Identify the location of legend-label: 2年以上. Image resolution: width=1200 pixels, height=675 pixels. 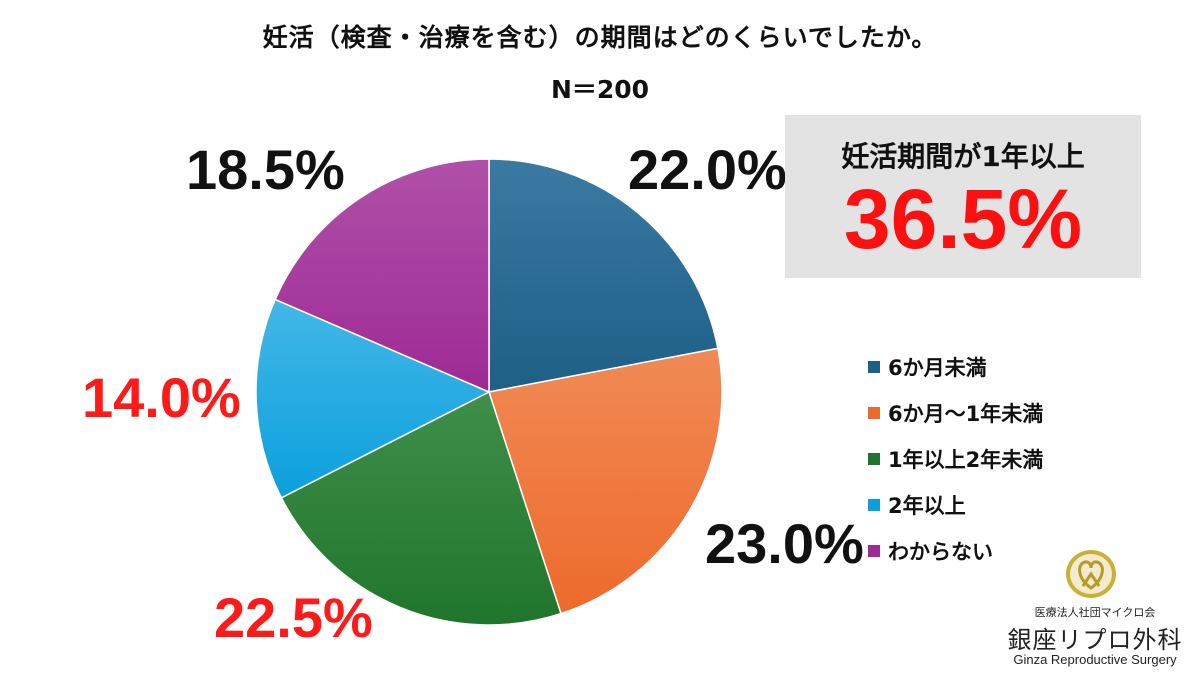
(927, 506).